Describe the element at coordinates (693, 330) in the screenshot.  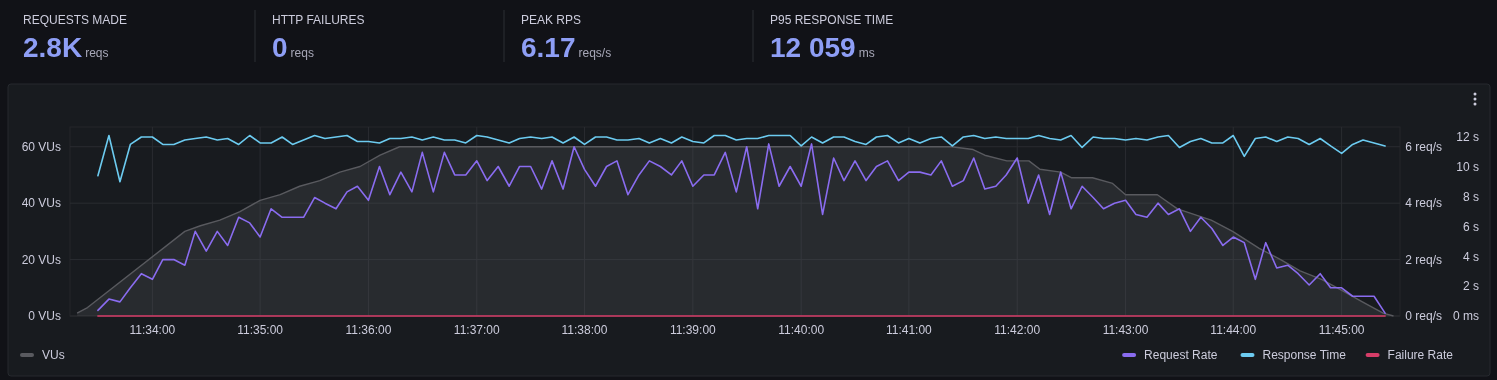
I see `x-tick-label: 11:39:00` at that location.